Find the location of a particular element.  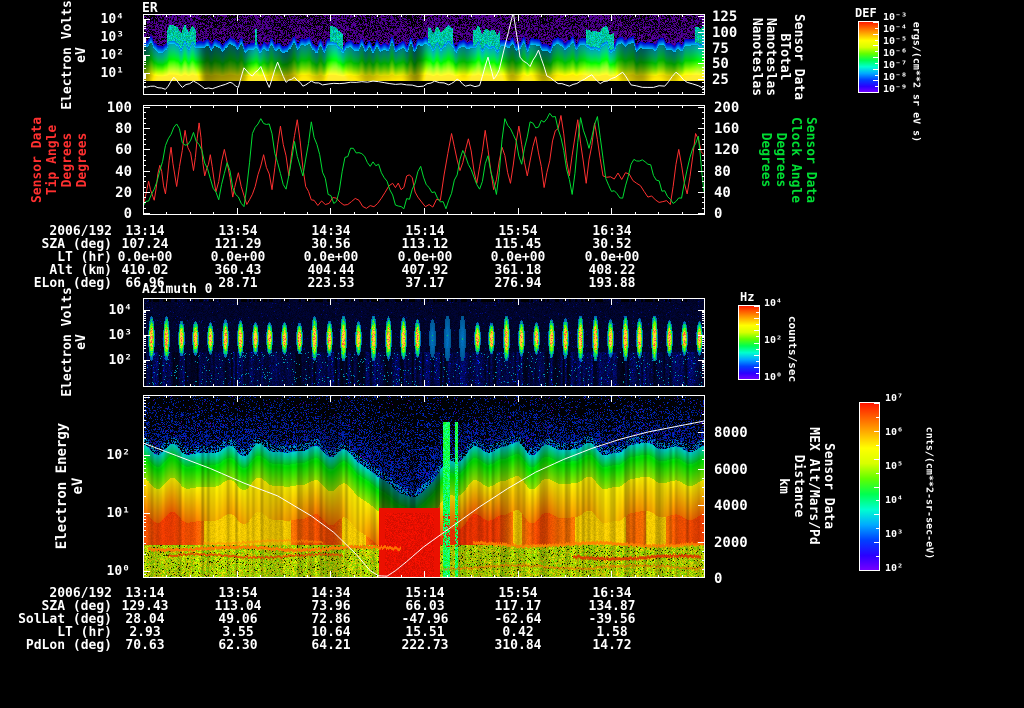

upper-ephemeris-table-cell: 37.17 is located at coordinates (425, 283).